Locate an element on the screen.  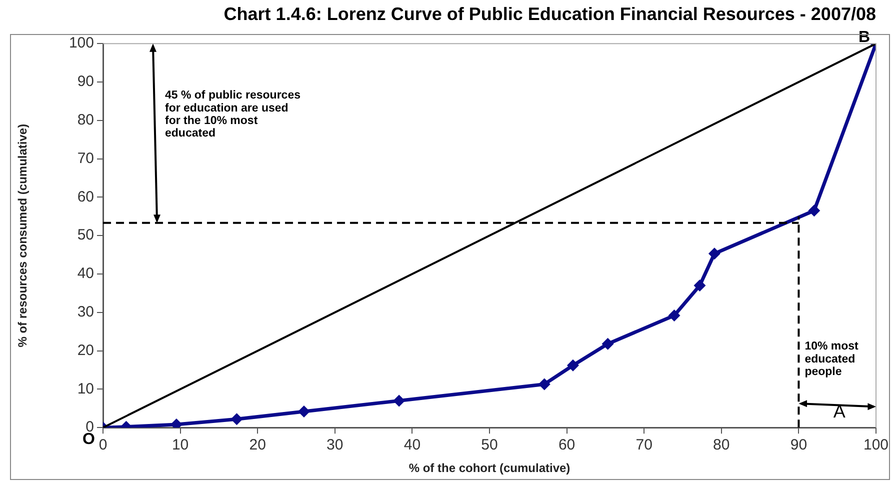
annotation: A is located at coordinates (839, 412).